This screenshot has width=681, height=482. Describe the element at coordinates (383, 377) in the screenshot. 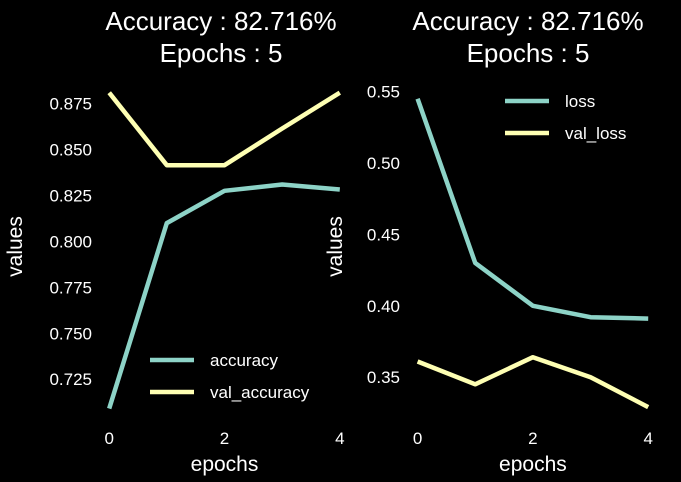

I see `y-tick-label: 0.35` at that location.